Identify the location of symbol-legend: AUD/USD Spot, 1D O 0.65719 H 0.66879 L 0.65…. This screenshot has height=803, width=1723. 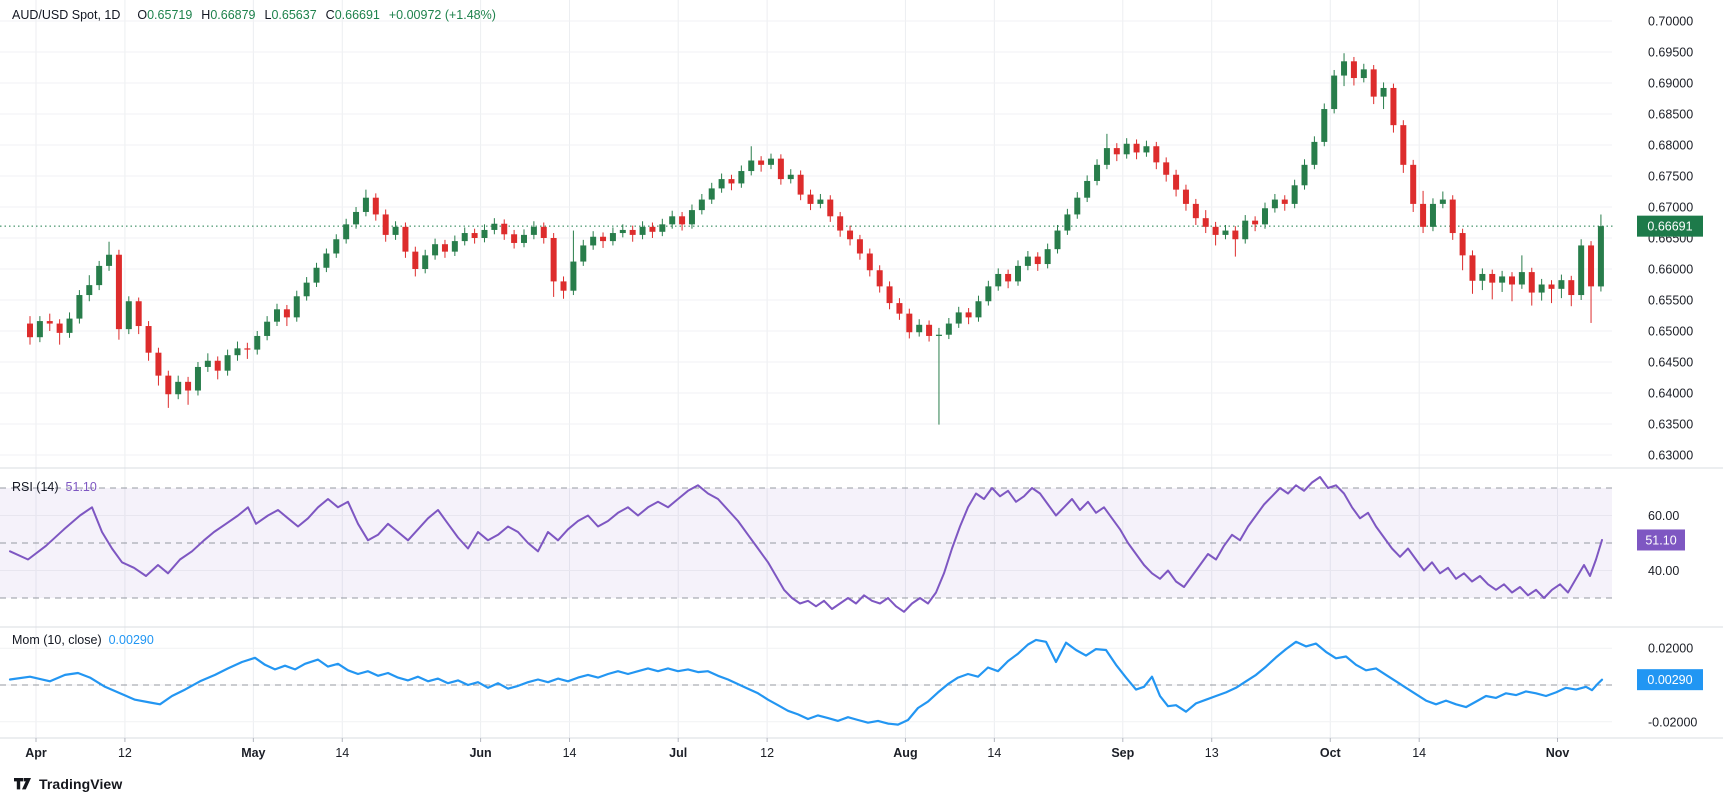
(254, 15).